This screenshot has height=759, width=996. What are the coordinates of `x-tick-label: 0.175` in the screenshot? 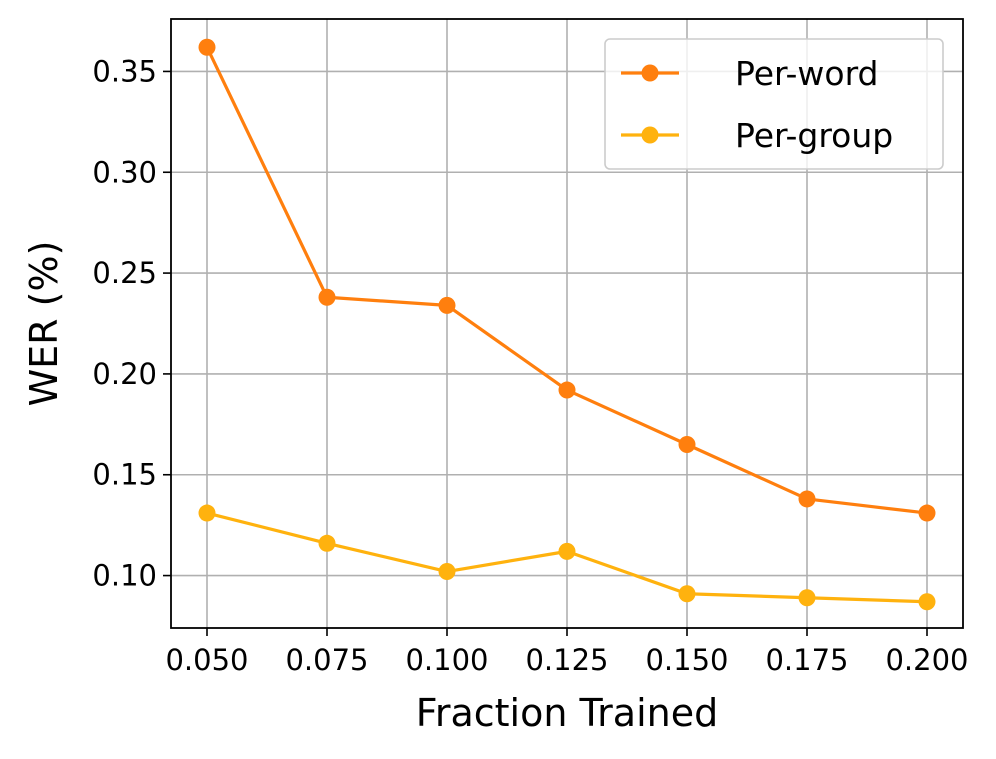 It's located at (806, 660).